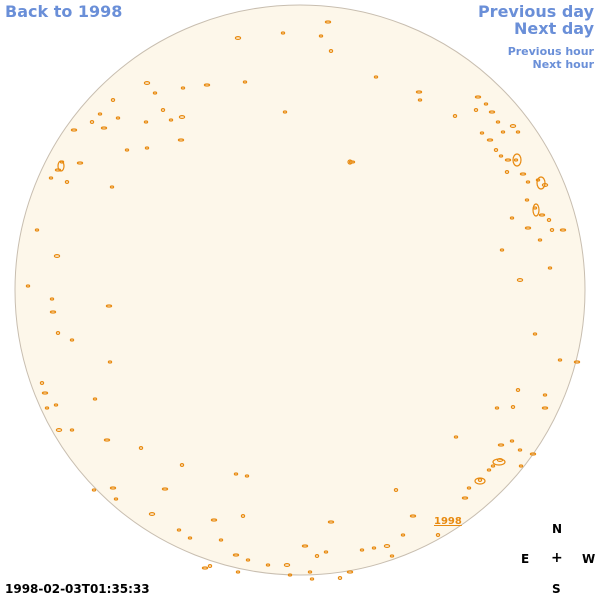 The width and height of the screenshot is (600, 600). I want to click on compass-center-icon: +, so click(557, 558).